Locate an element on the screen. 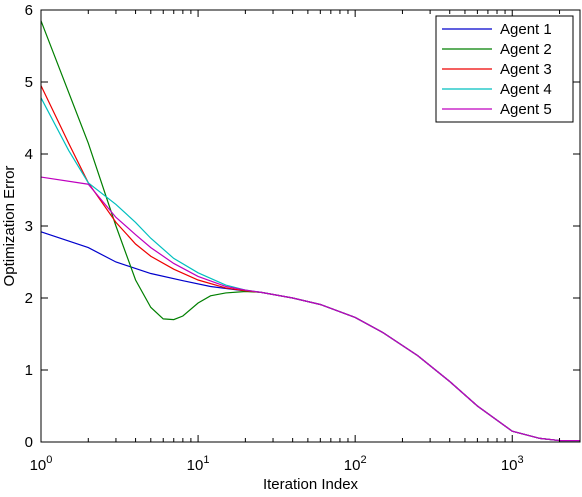 The height and width of the screenshot is (497, 582). legend: Agent 1 Agent 2 Agent 3 Agent 4 Agent 5 is located at coordinates (504, 69).